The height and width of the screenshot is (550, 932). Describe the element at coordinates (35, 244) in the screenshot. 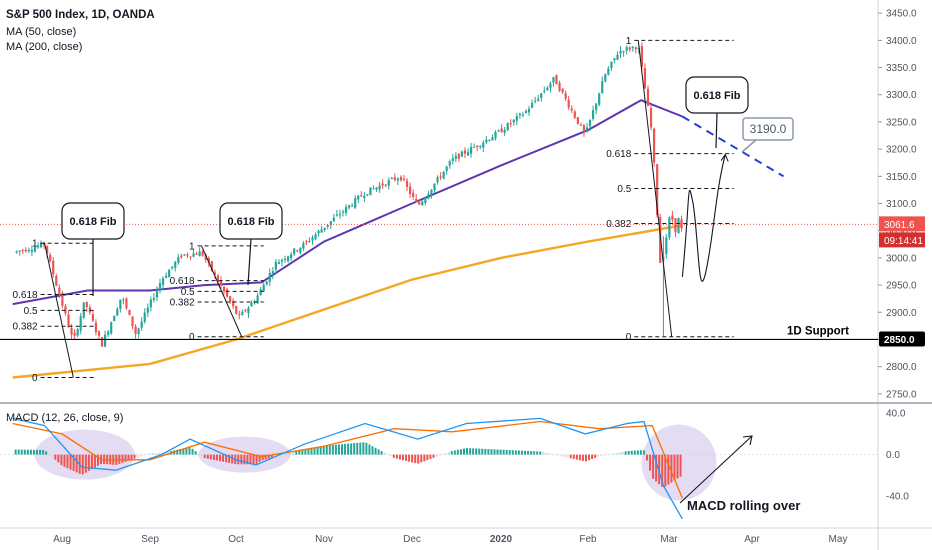

I see `fib-level-label: 1` at that location.